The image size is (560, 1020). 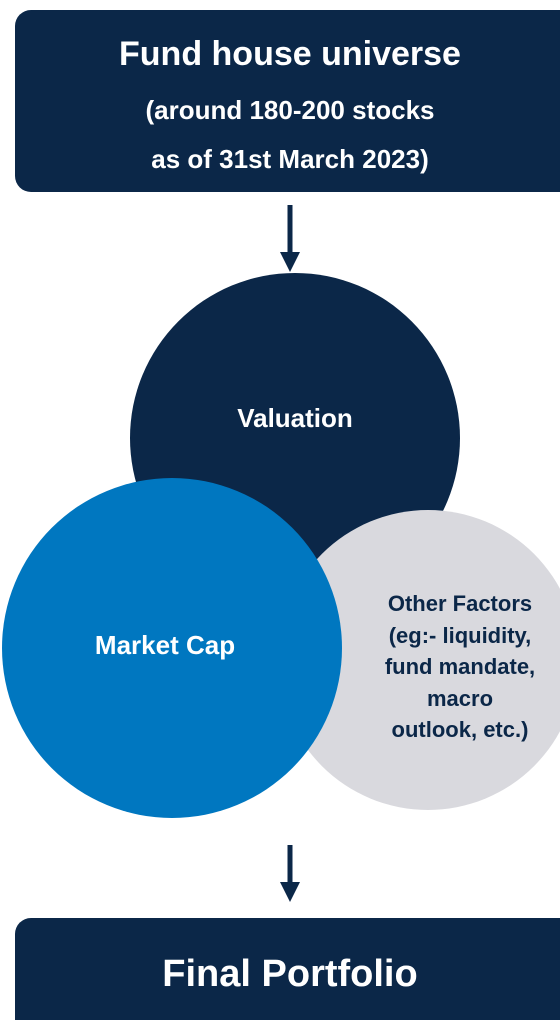 I want to click on other-factors-line: fund mandate,, so click(x=460, y=666).